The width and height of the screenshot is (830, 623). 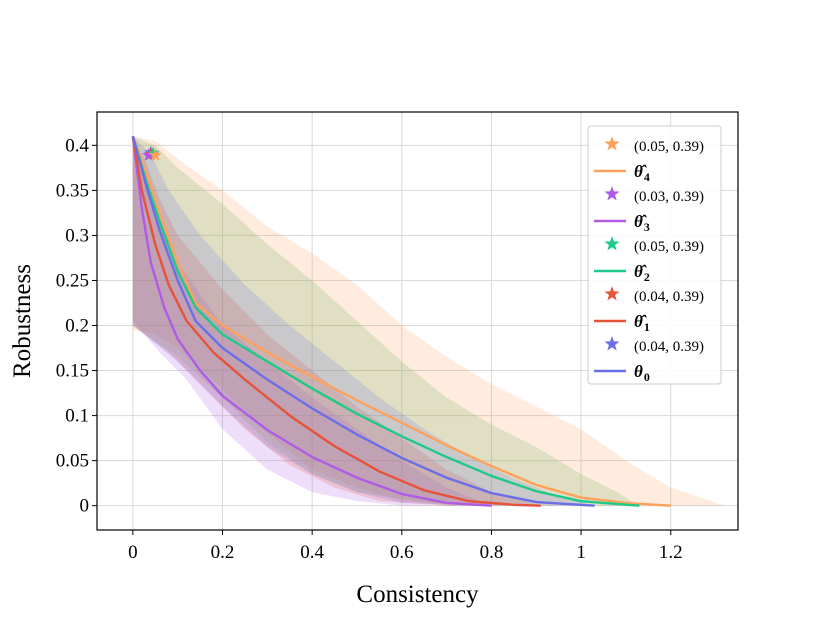 I want to click on x-tick-label-5: 1, so click(x=581, y=552).